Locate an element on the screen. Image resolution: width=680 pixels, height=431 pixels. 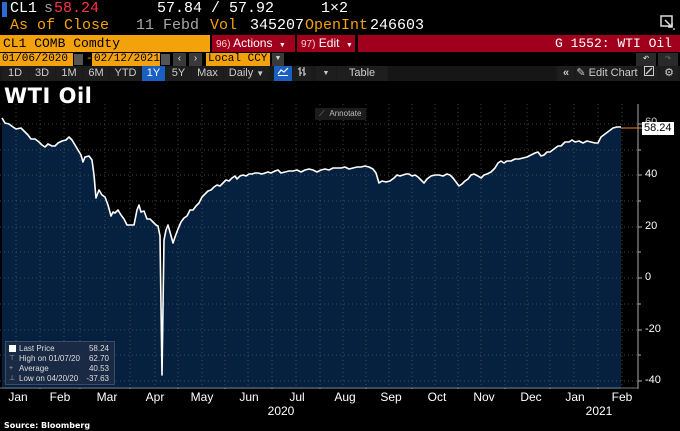
annotate-button: ⟋ Annotate is located at coordinates (341, 114).